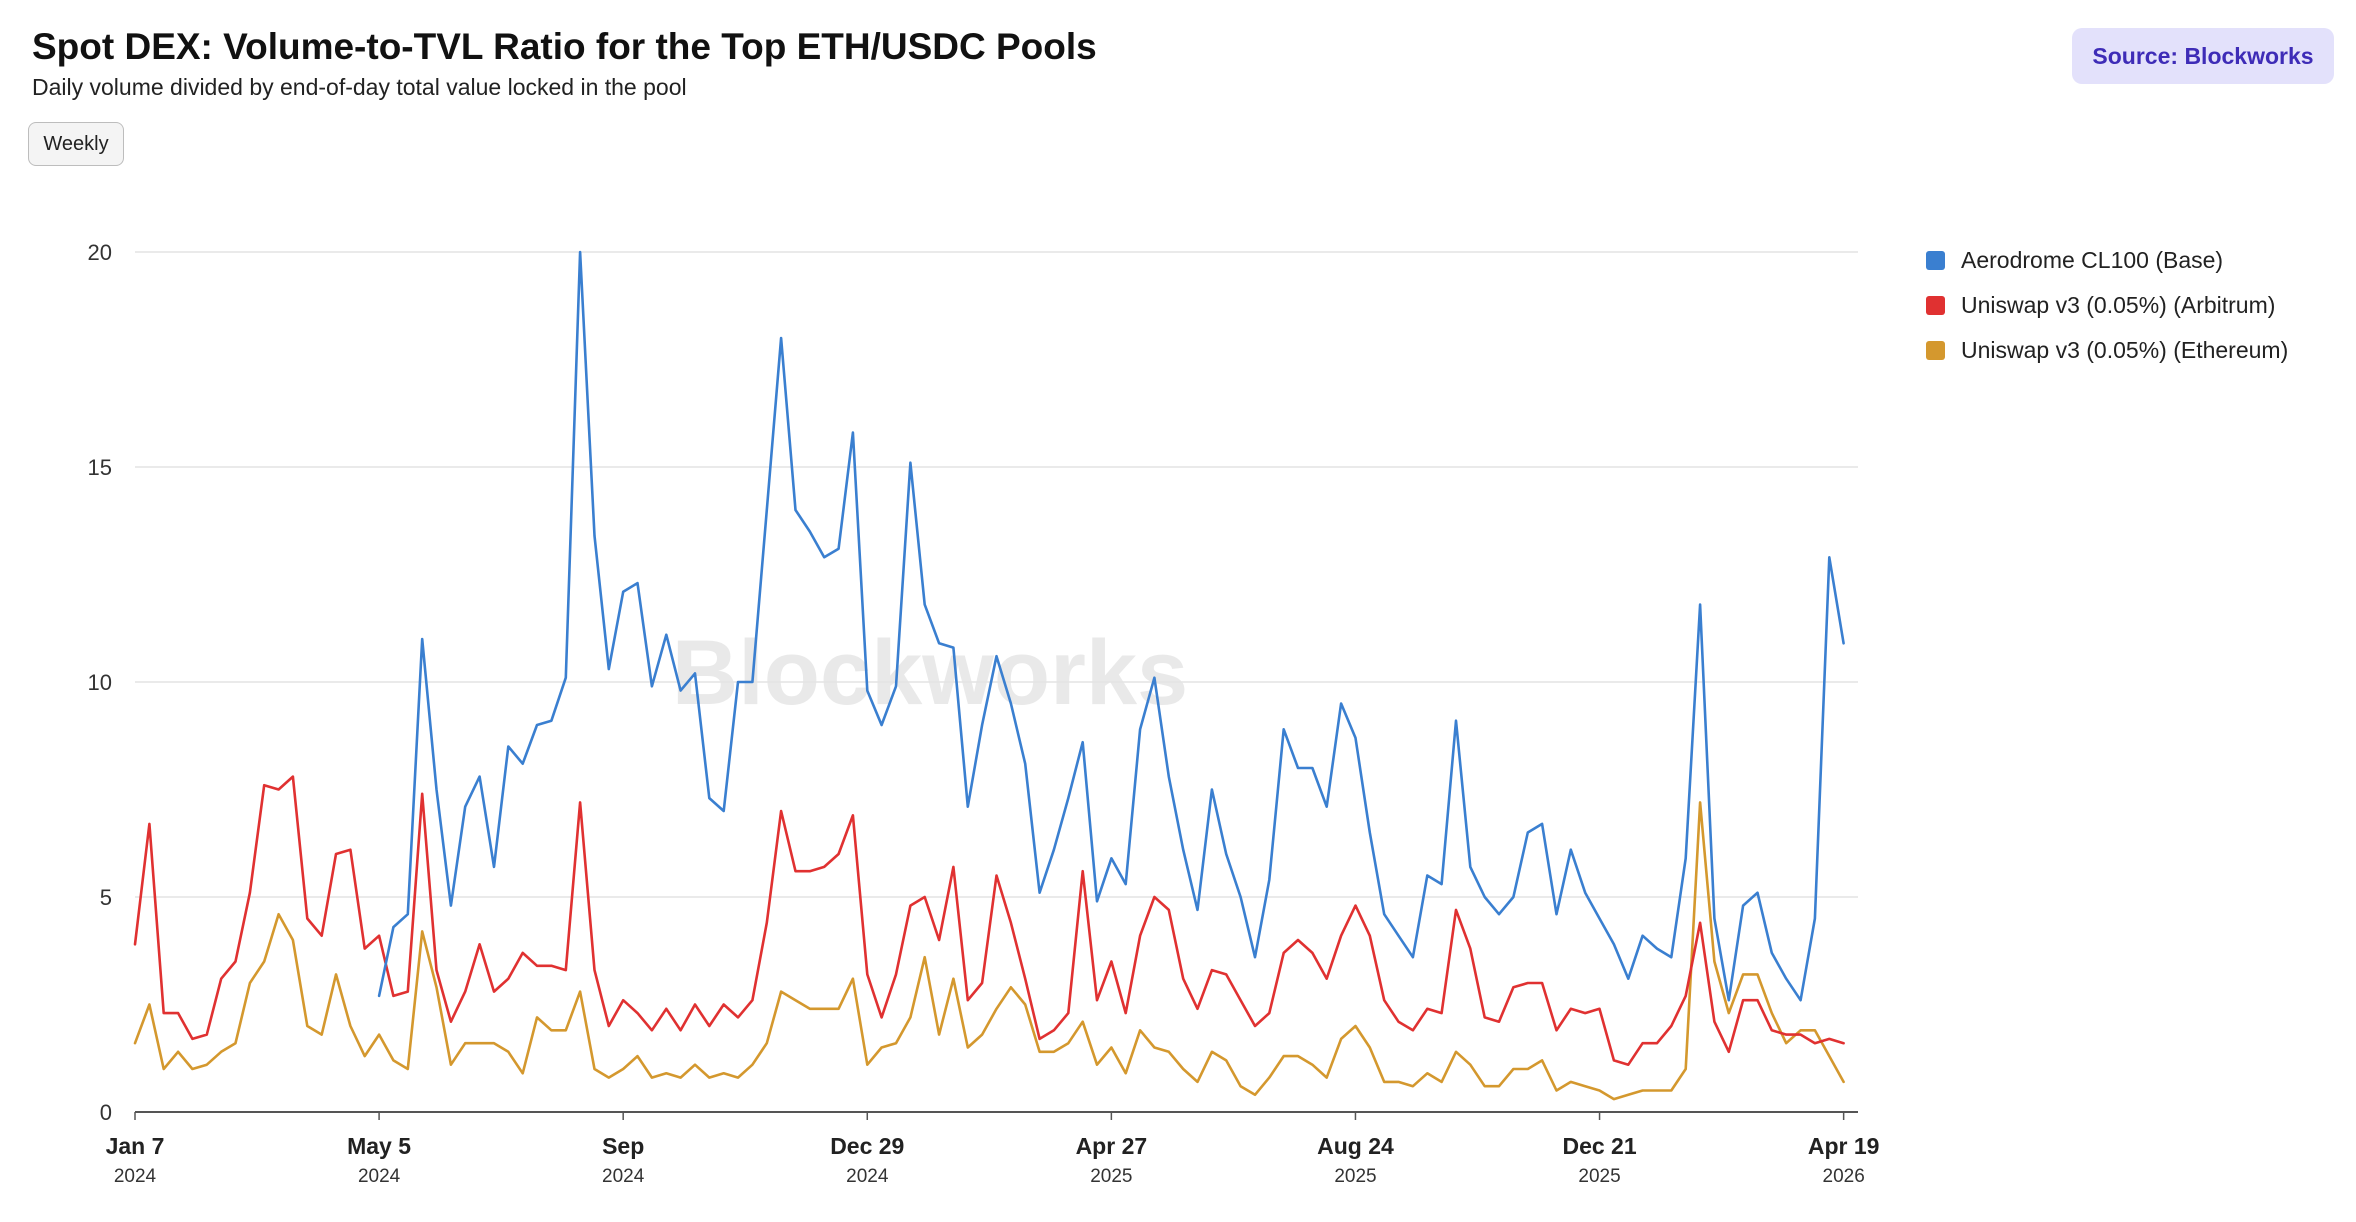  Describe the element at coordinates (1112, 1146) in the screenshot. I see `x-tick-label: Apr 27` at that location.